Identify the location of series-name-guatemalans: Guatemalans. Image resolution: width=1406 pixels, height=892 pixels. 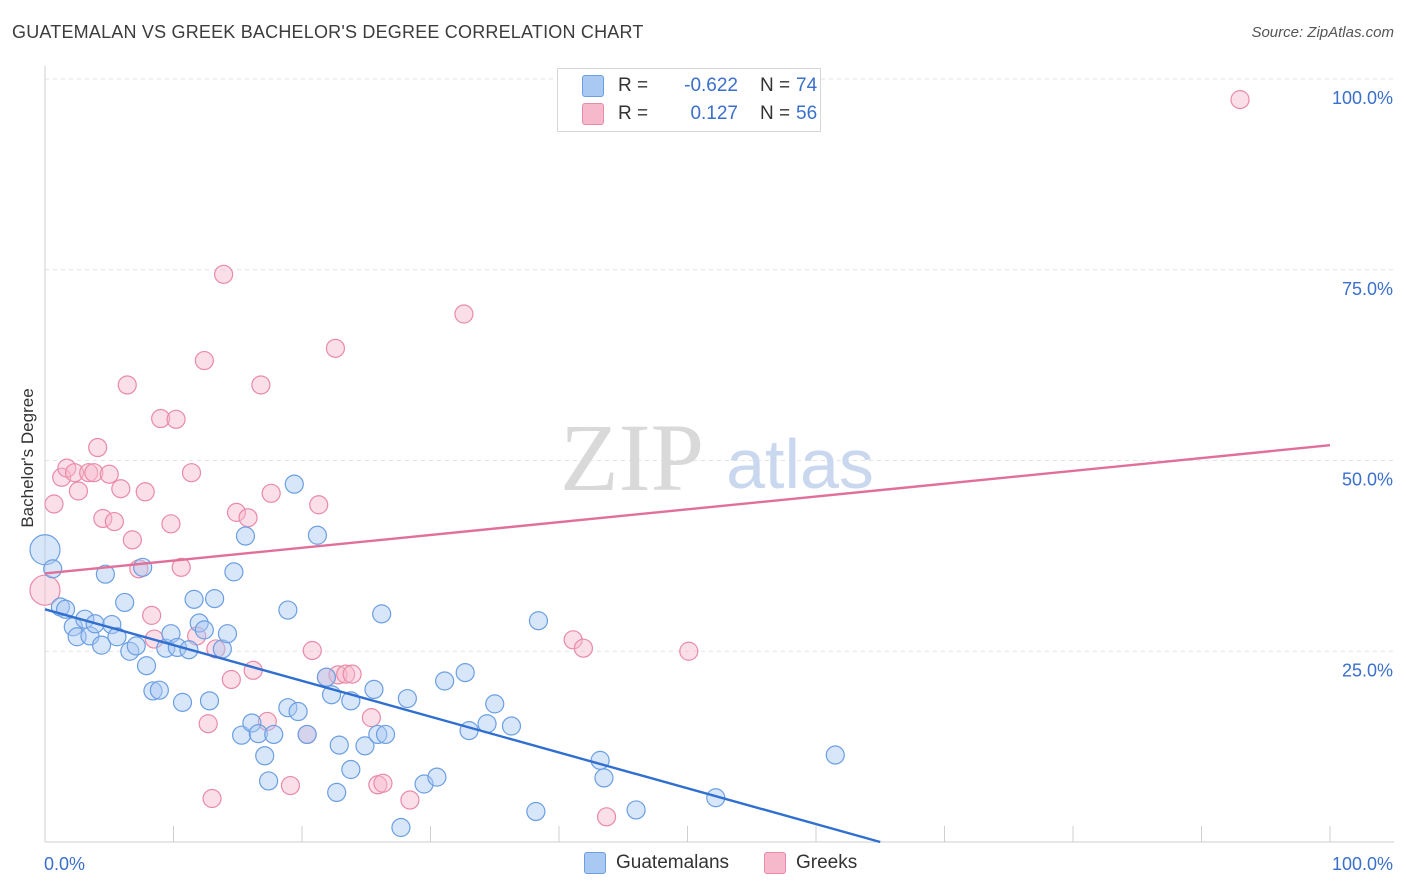
(673, 862).